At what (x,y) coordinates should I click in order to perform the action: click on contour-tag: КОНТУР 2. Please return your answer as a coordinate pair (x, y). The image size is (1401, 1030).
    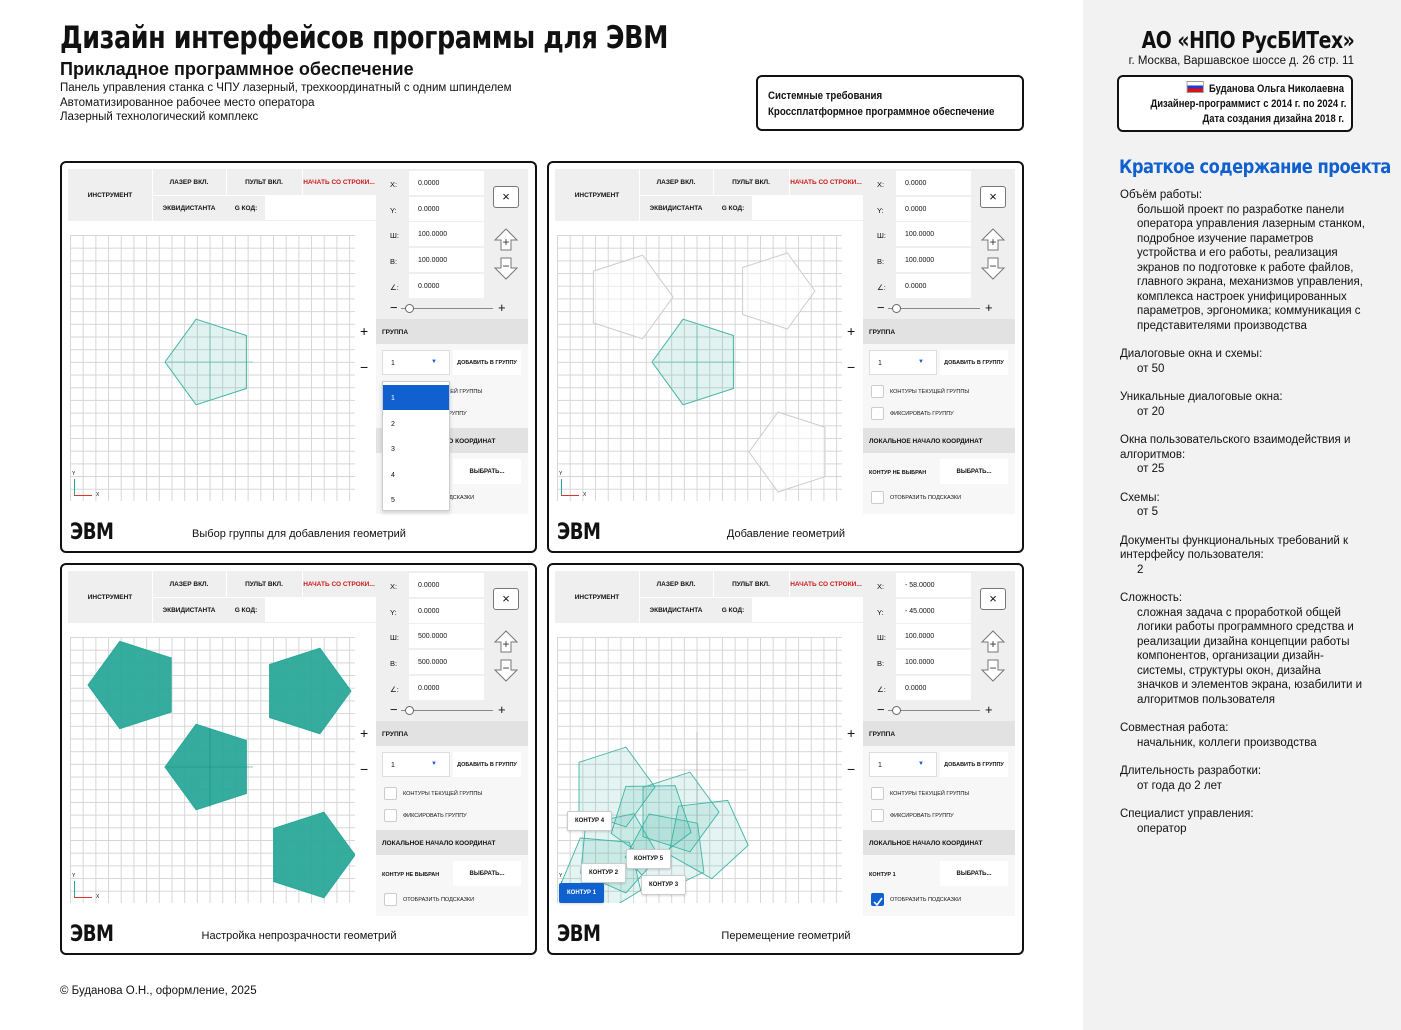
    Looking at the image, I should click on (604, 873).